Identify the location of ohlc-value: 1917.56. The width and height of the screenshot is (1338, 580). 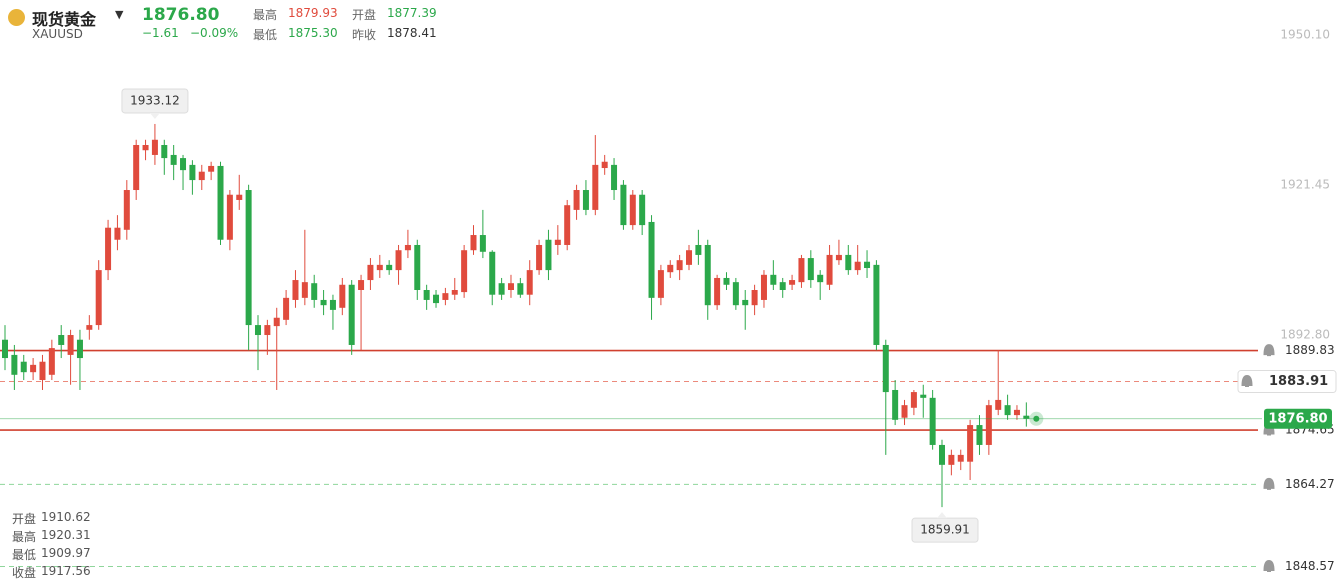
(66, 571).